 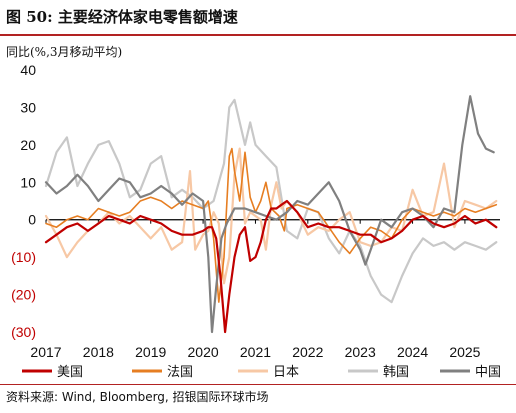 What do you see at coordinates (32, 220) in the screenshot?
I see `y-tick-label: 0` at bounding box center [32, 220].